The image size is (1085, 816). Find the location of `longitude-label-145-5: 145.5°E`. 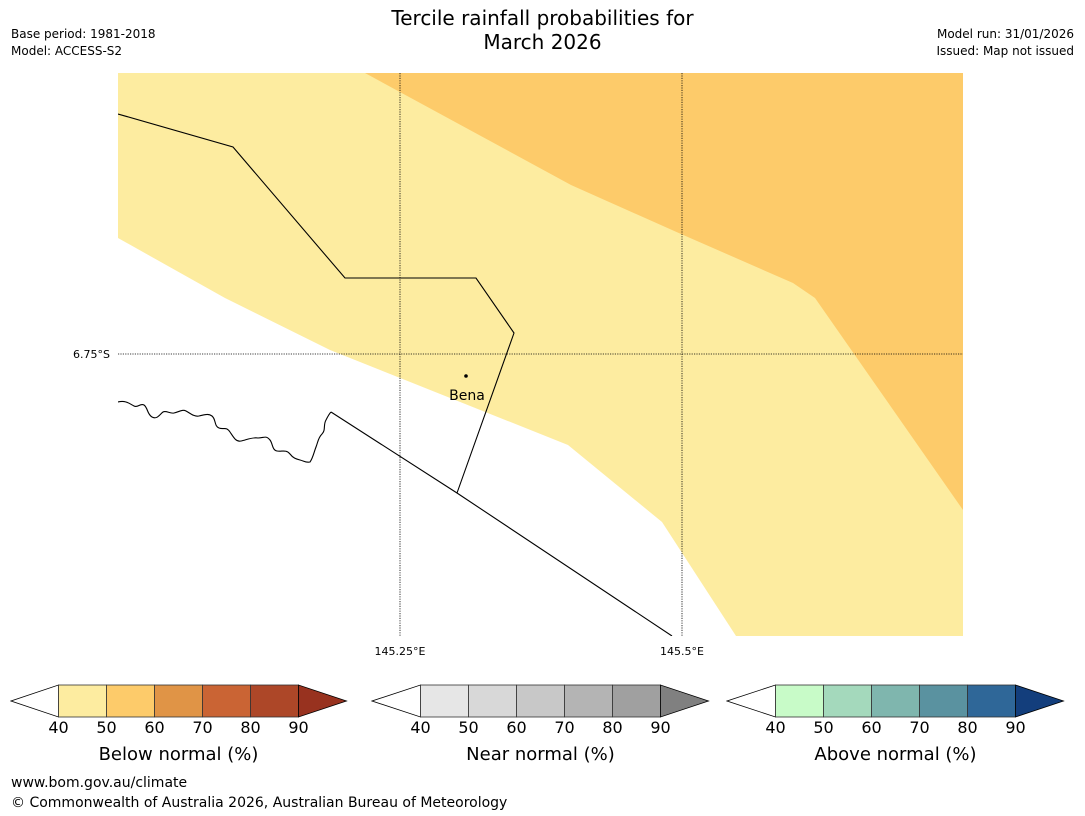

longitude-label-145-5: 145.5°E is located at coordinates (682, 651).